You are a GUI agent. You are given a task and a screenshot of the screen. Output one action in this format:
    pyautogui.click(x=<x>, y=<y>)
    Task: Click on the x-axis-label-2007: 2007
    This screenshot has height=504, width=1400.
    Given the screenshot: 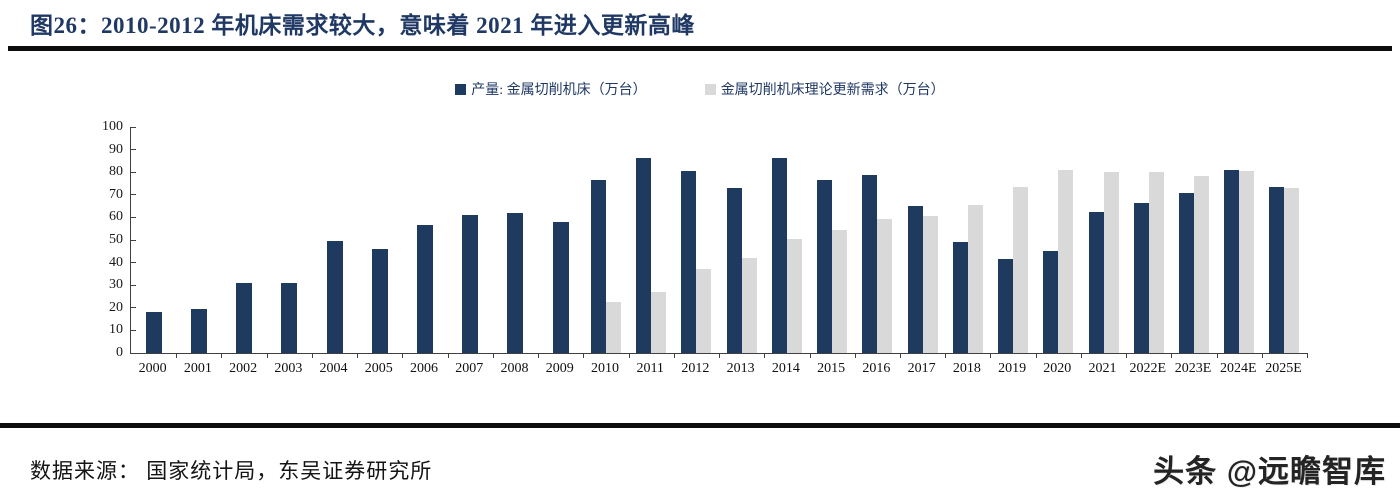 What is the action you would take?
    pyautogui.click(x=469, y=368)
    